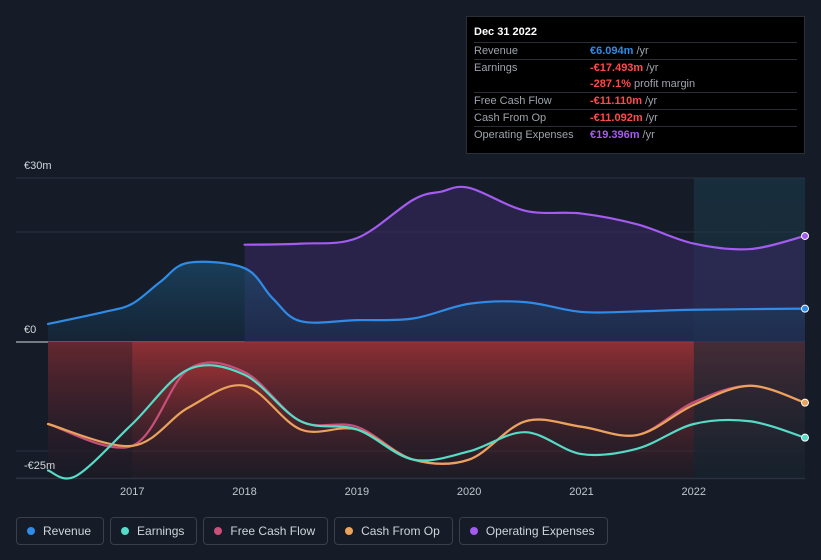  I want to click on tooltip-row: Revenue €6.094m/yr, so click(635, 50).